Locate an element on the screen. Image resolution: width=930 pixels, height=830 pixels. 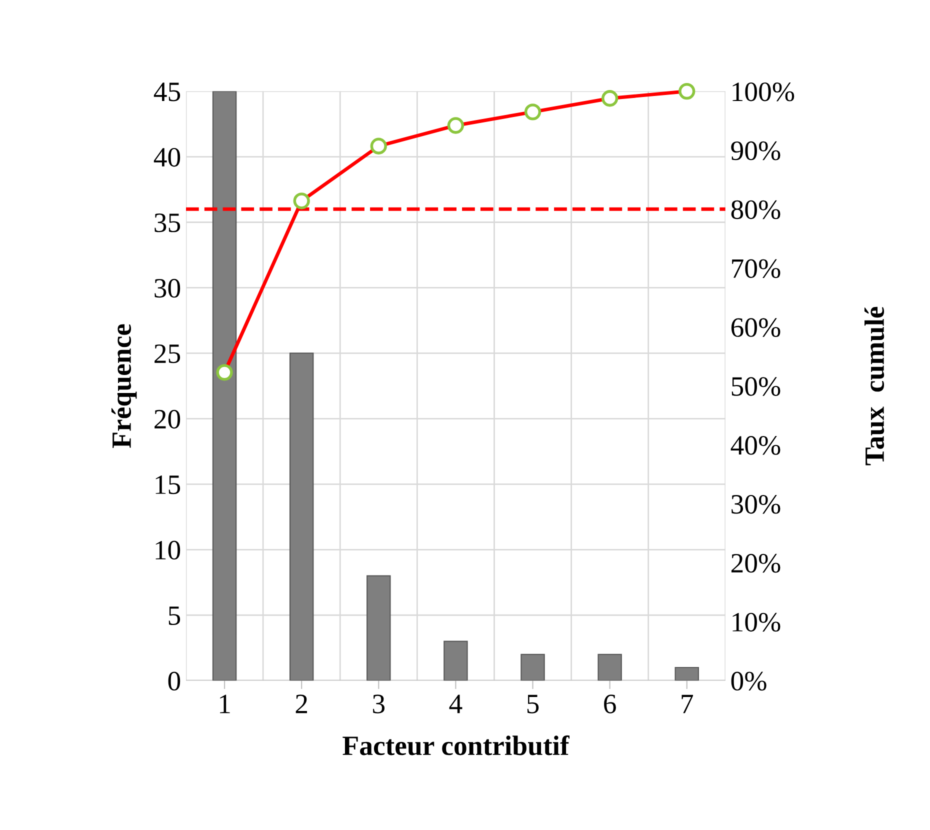
x-tick-label: 1 is located at coordinates (225, 704).